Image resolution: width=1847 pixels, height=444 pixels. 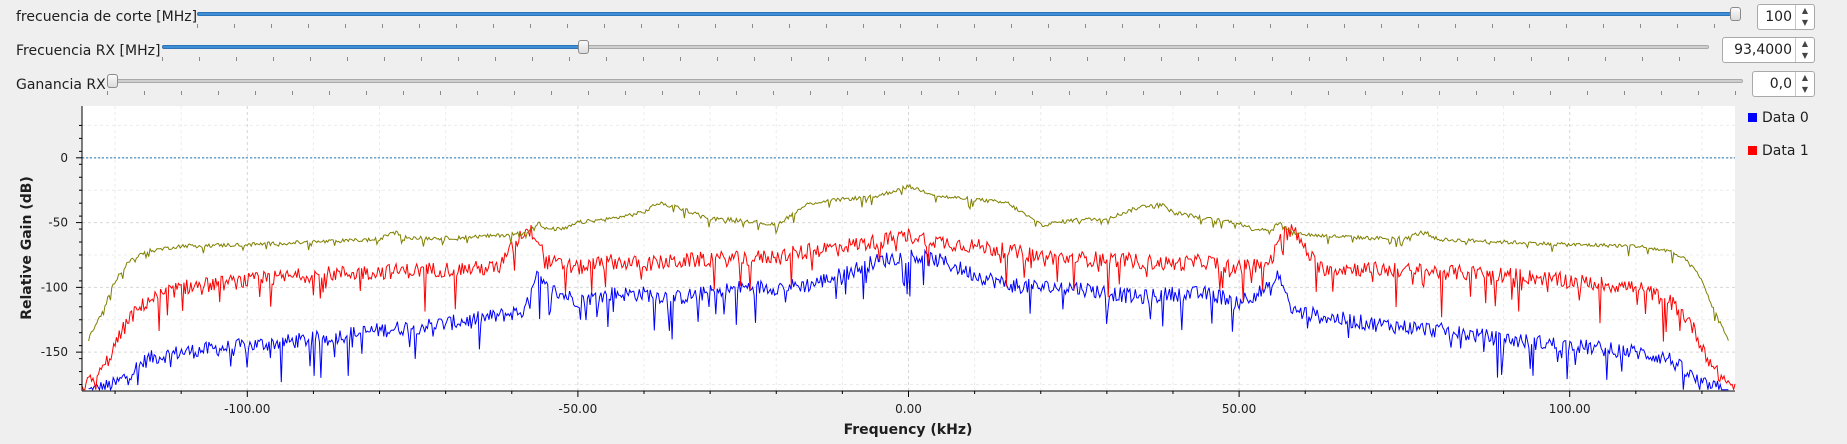 What do you see at coordinates (1239, 409) in the screenshot?
I see `x-tick-label: 50.00` at bounding box center [1239, 409].